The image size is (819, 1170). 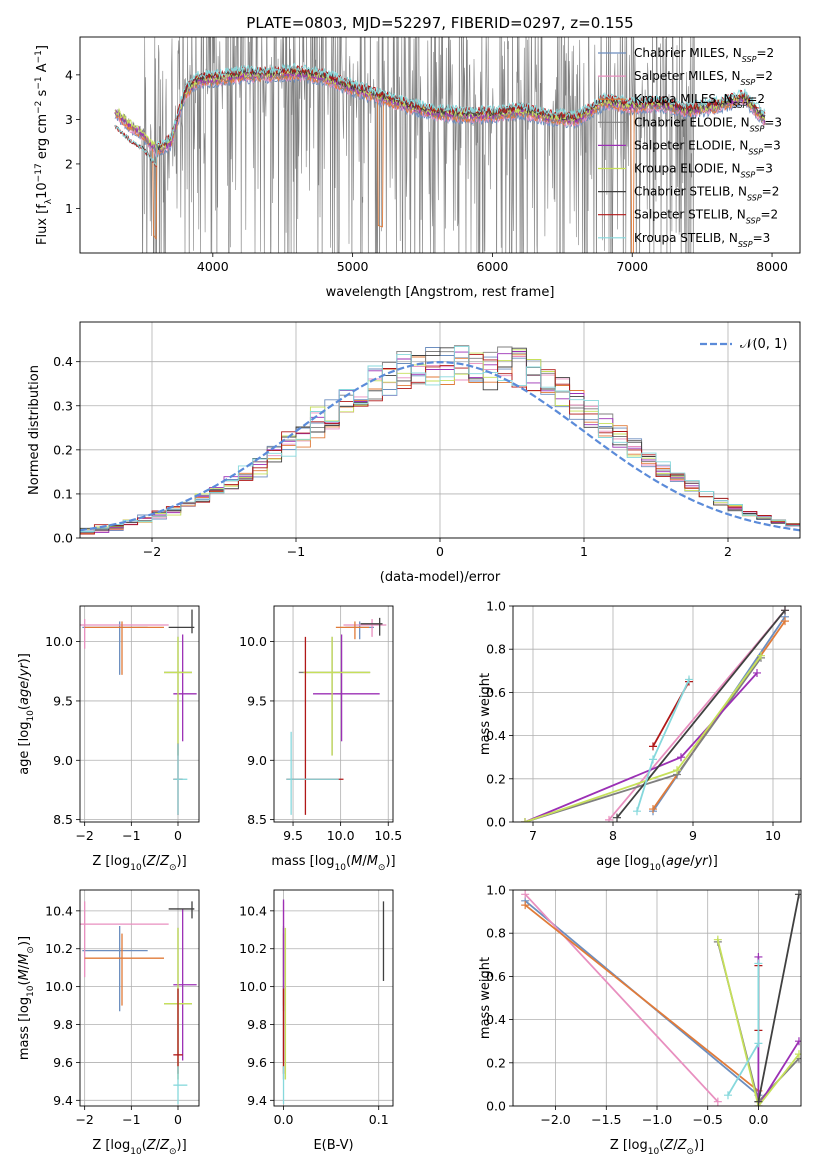 What do you see at coordinates (257, 1024) in the screenshot?
I see `y-tick-label: 9.8` at bounding box center [257, 1024].